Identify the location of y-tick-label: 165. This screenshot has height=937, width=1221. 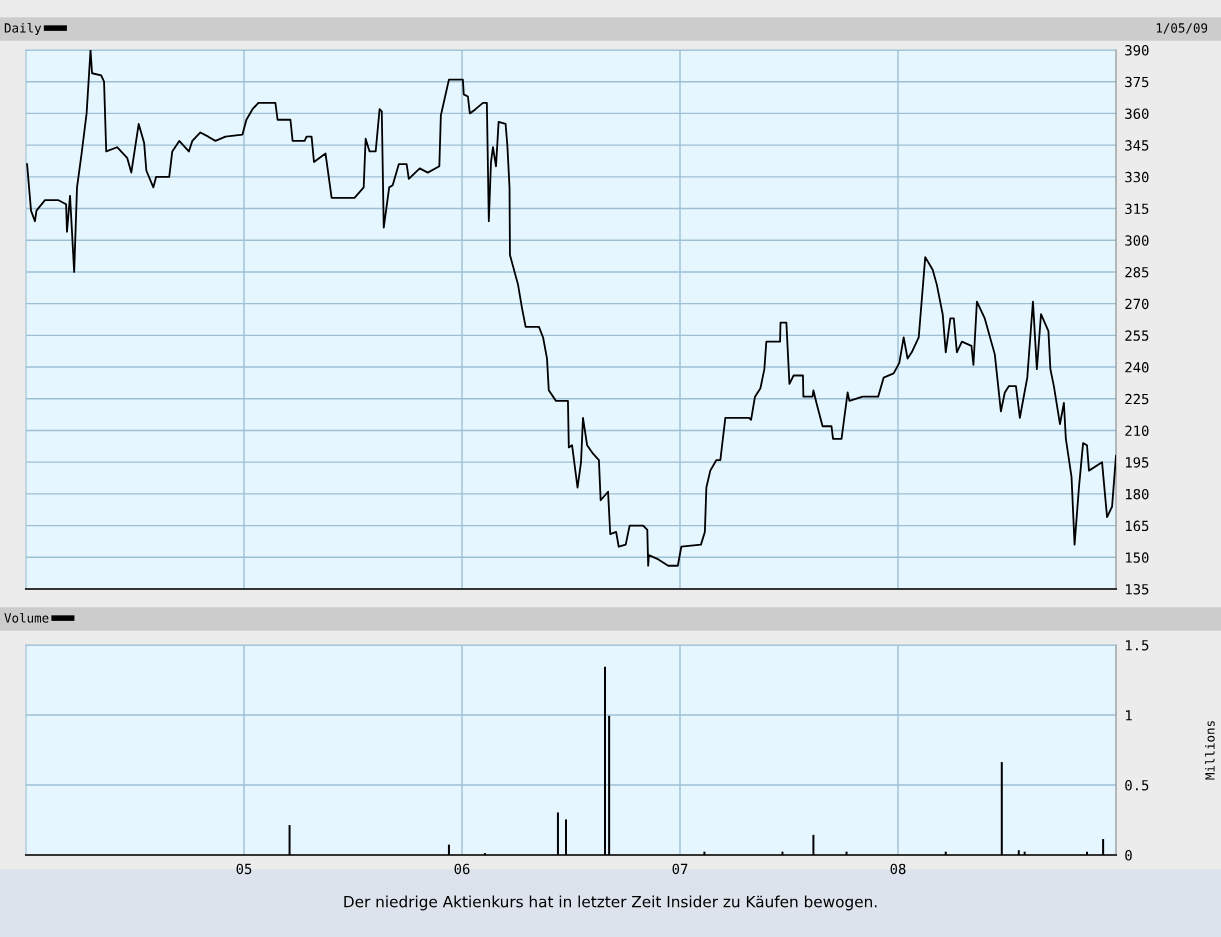
(1137, 526).